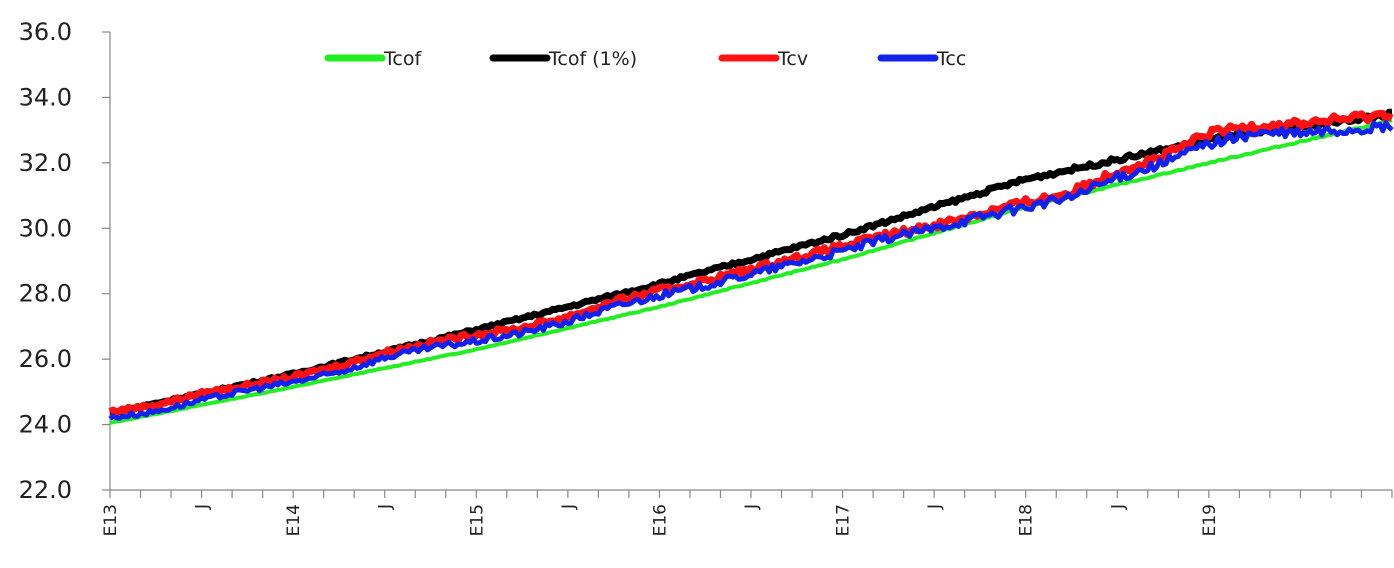 This screenshot has height=568, width=1394. Describe the element at coordinates (45, 32) in the screenshot. I see `y-tick-label: 36.0` at that location.